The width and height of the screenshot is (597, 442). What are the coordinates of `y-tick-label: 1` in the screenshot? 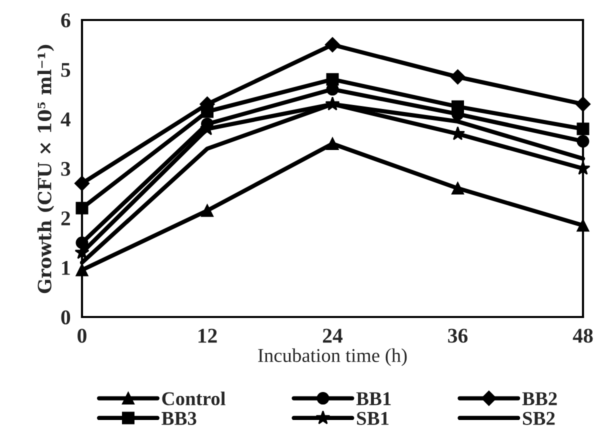 It's located at (66, 267).